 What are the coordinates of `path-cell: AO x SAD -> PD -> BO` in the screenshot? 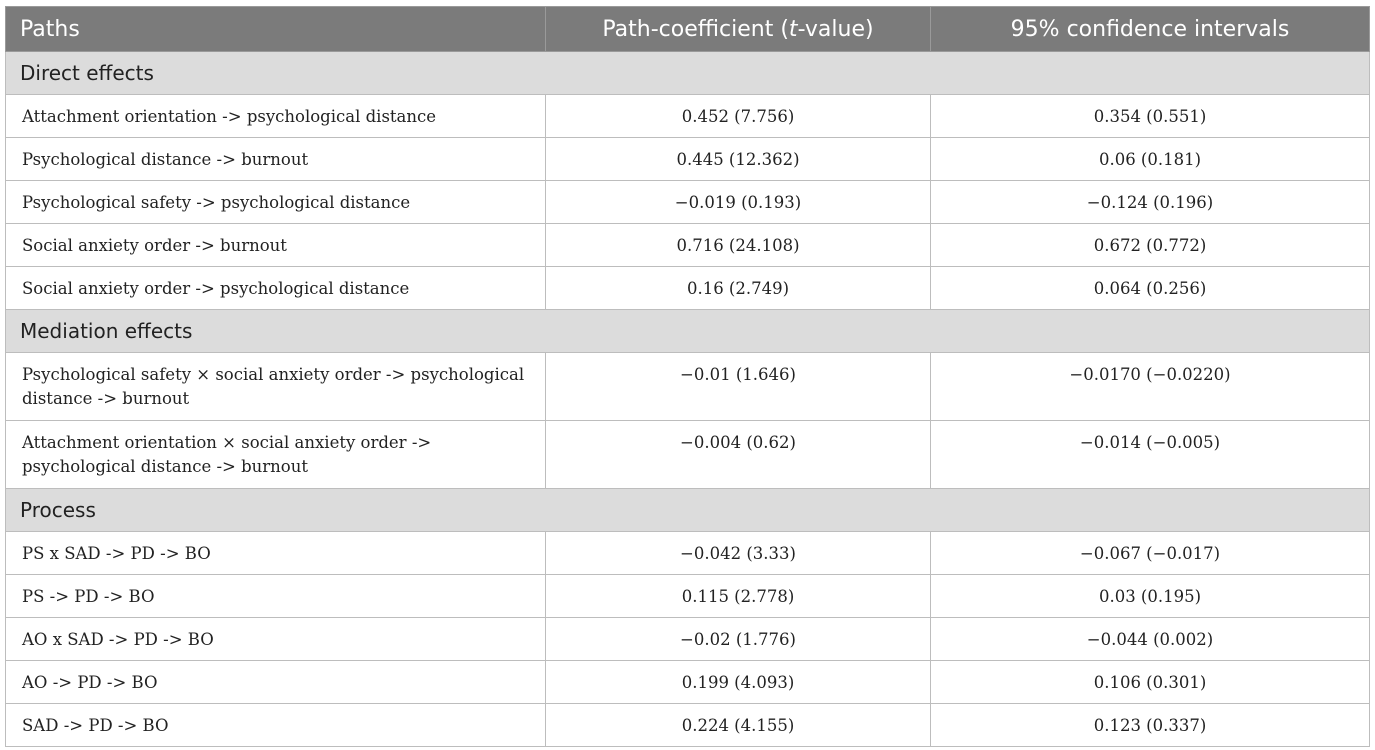 It's located at (275, 639).